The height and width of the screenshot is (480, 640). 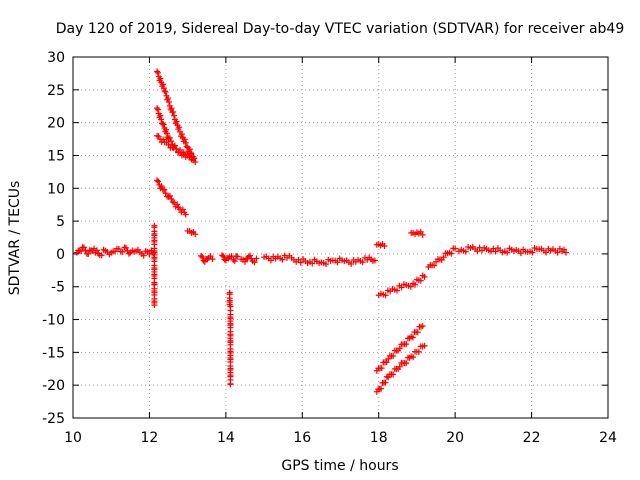 I want to click on series-band-14.4-14.8, so click(x=249, y=259).